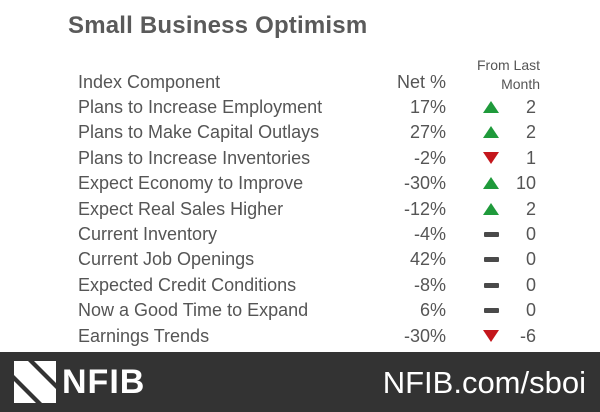 This screenshot has height=412, width=600. Describe the element at coordinates (166, 259) in the screenshot. I see `component-label: Current Job Openings` at that location.